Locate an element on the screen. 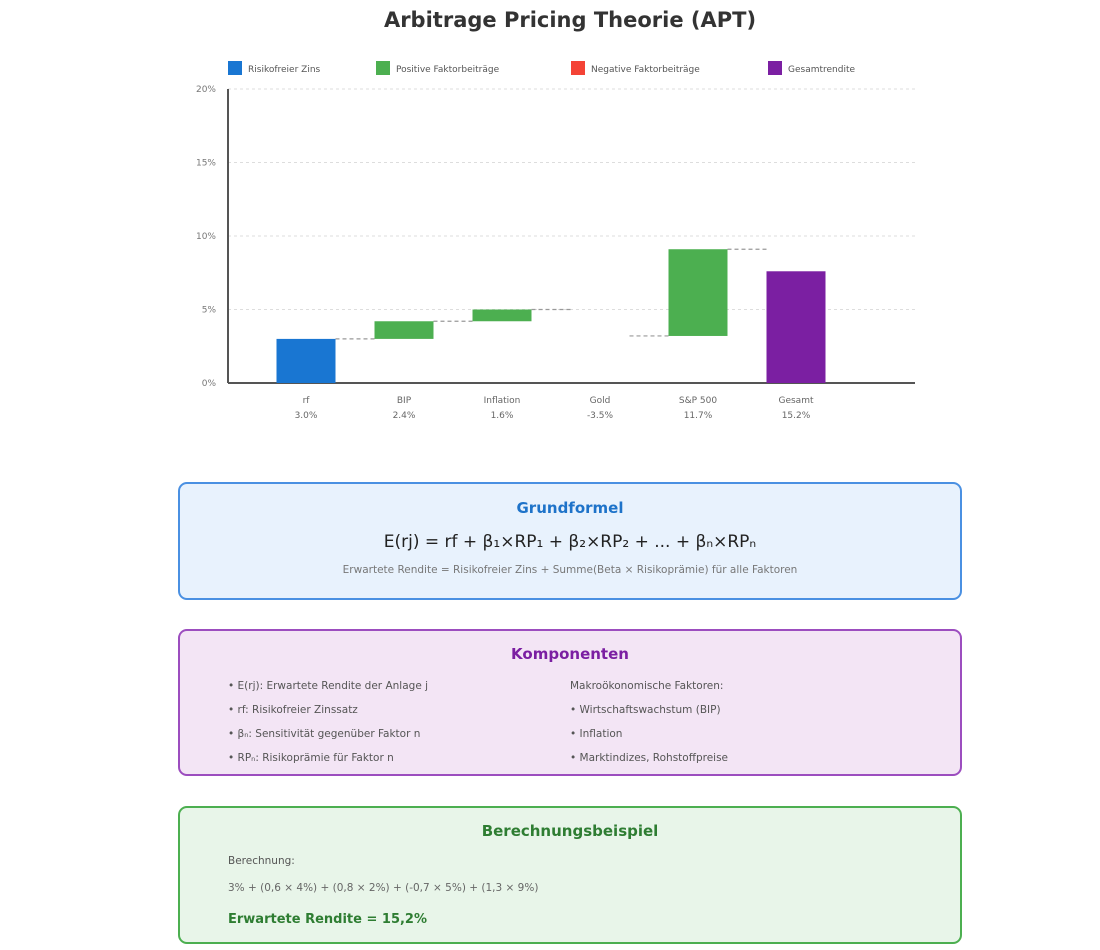  data-label: -3.5% is located at coordinates (600, 416).